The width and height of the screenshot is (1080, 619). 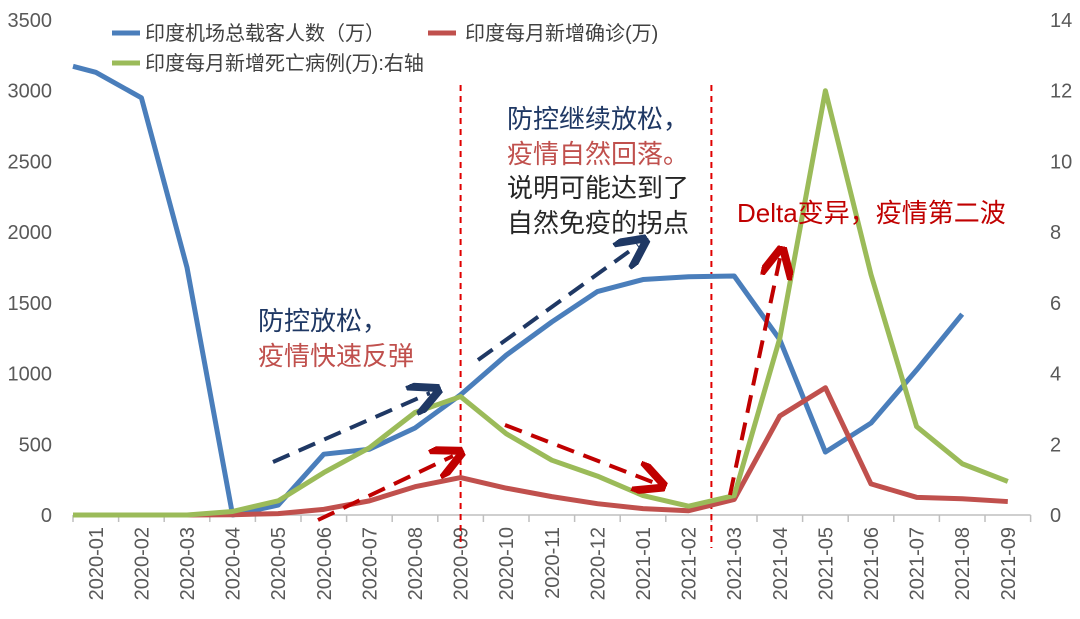 I want to click on annotation-relax-more: 防控继续放松，, so click(x=598, y=119).